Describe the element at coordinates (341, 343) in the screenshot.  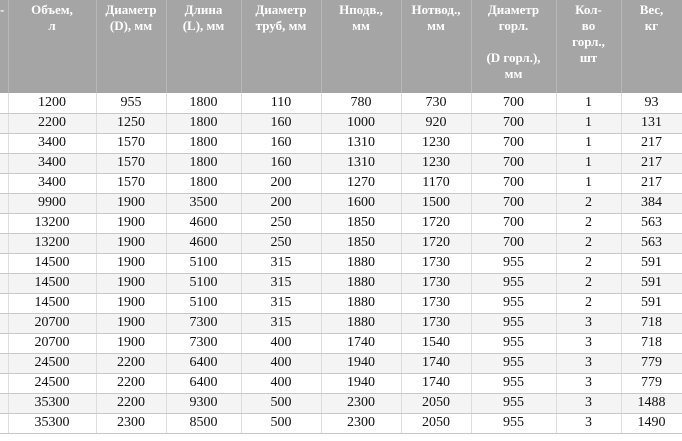
I see `table-row: 20700 1900 7300 400 1740 1540 955 3 718` at that location.